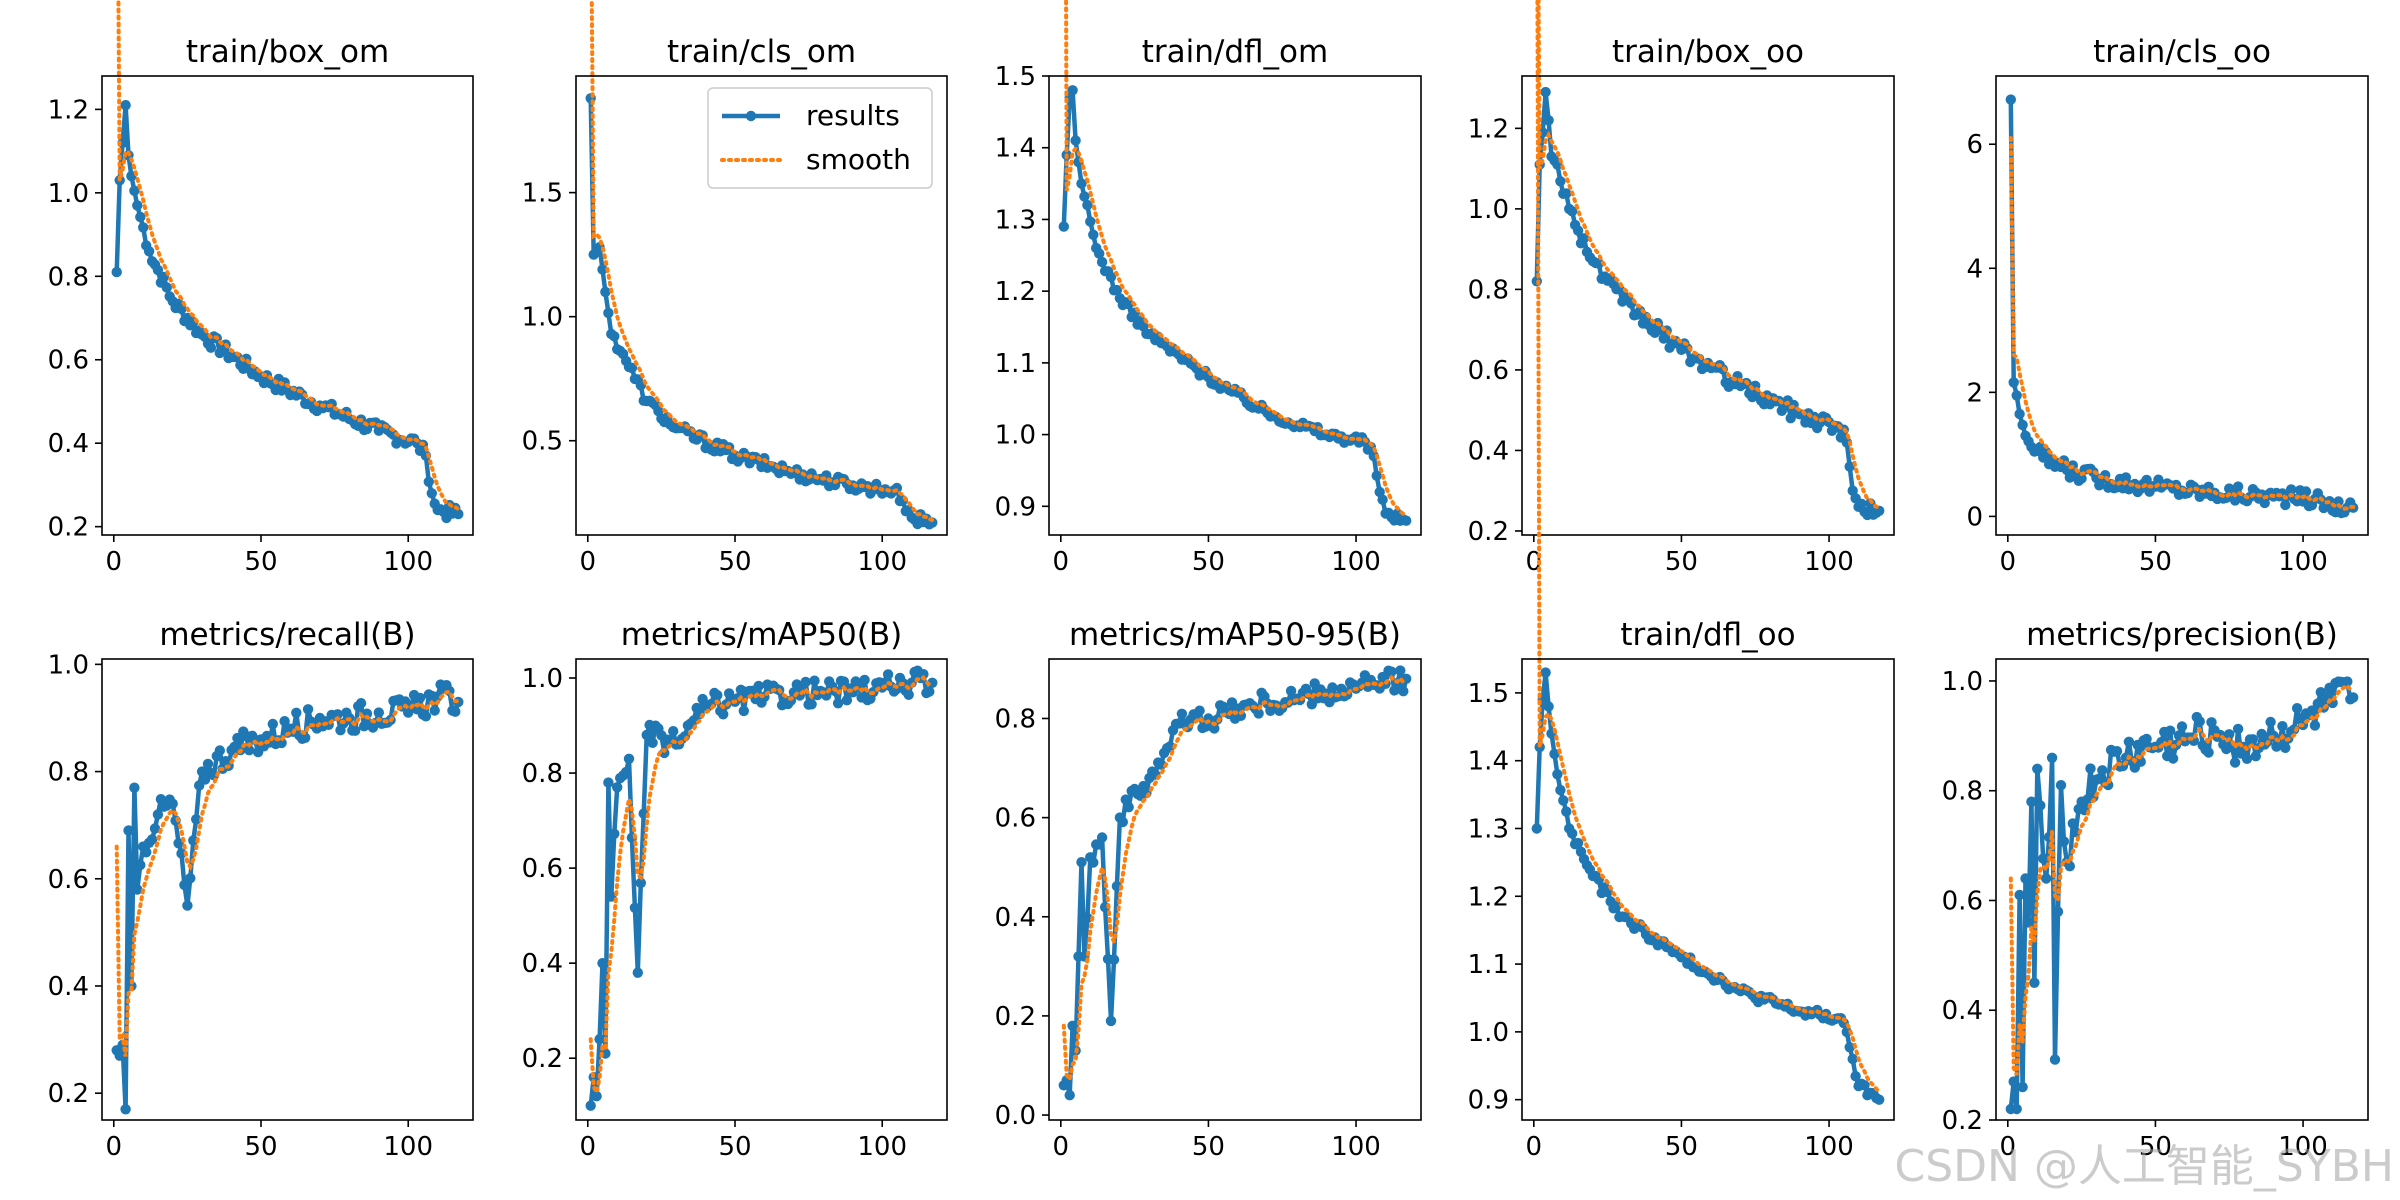 This screenshot has height=1200, width=2400. I want to click on y-tick-label: 1.2, so click(68, 110).